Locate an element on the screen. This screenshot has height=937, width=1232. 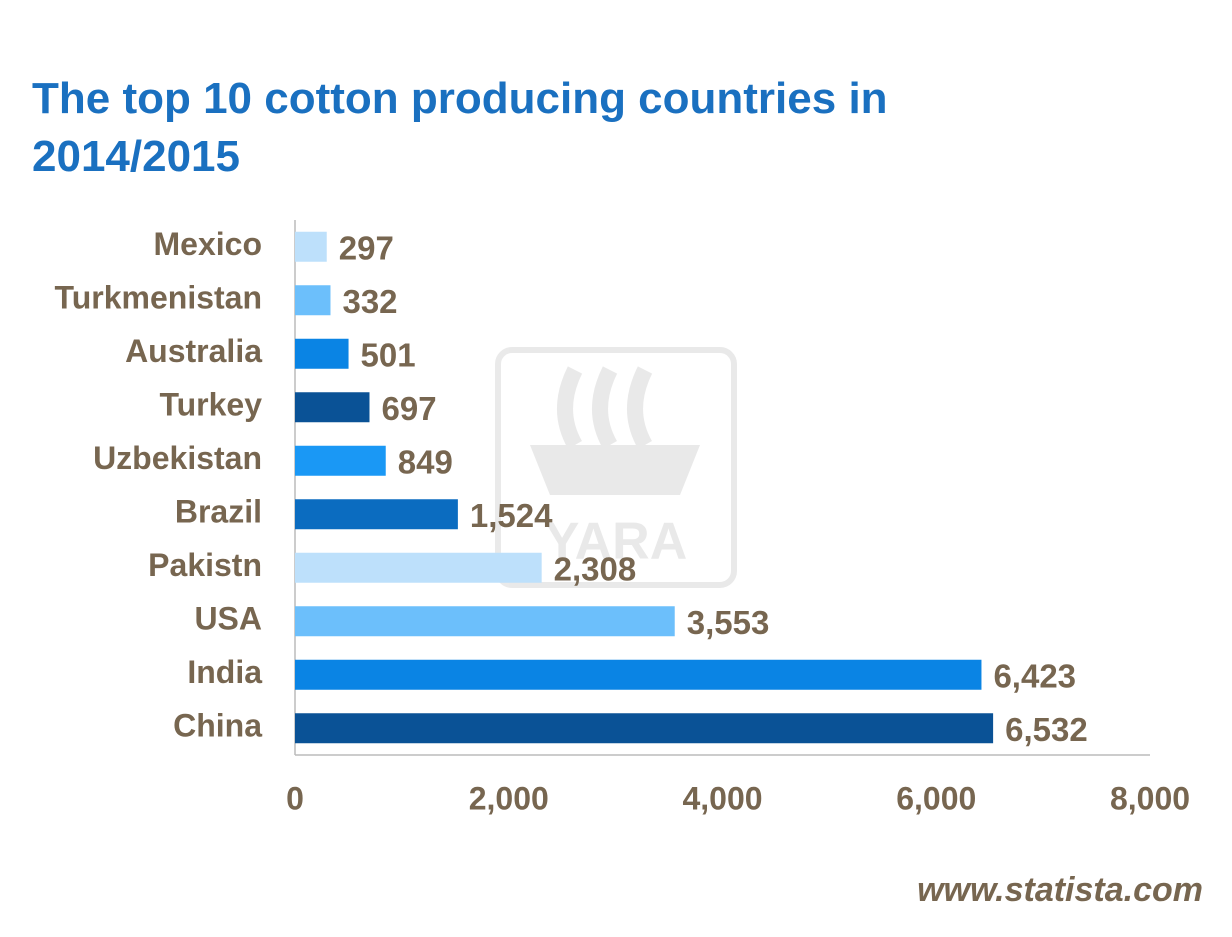
y-tick-label: Mexico is located at coordinates (208, 244).